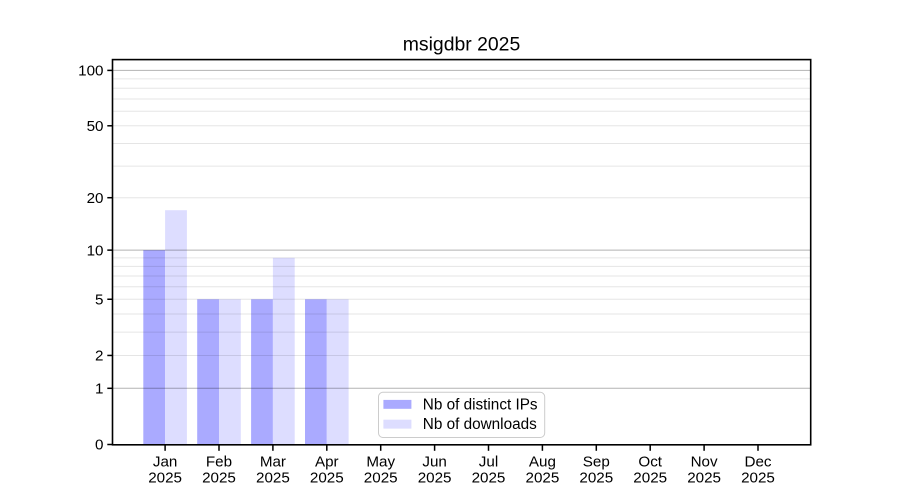 The height and width of the screenshot is (500, 900). I want to click on svg-text: 50, so click(95, 126).